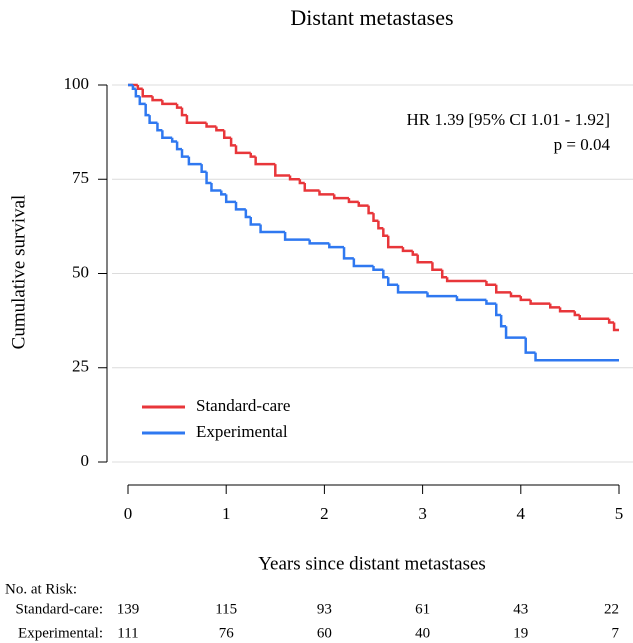  I want to click on x-axis-label: Years since distant metastases, so click(372, 563).